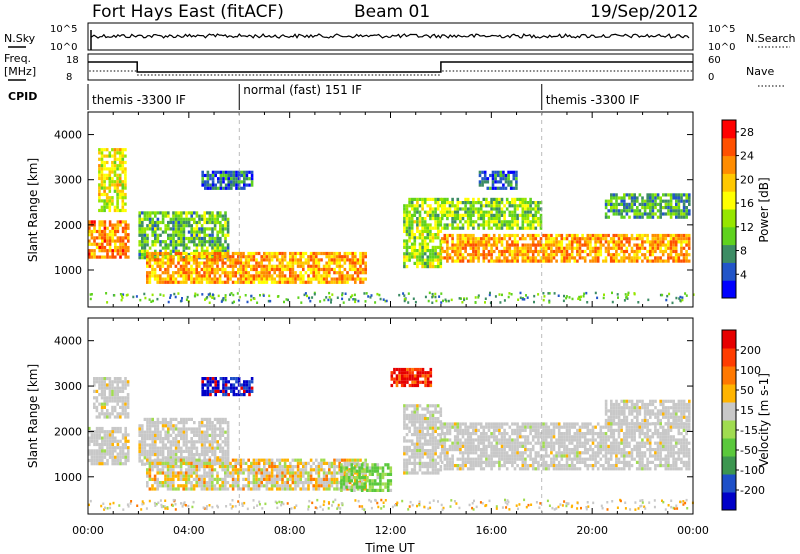 This screenshot has width=800, height=554. What do you see at coordinates (747, 156) in the screenshot?
I see `colorbar-tick-label: 24` at bounding box center [747, 156].